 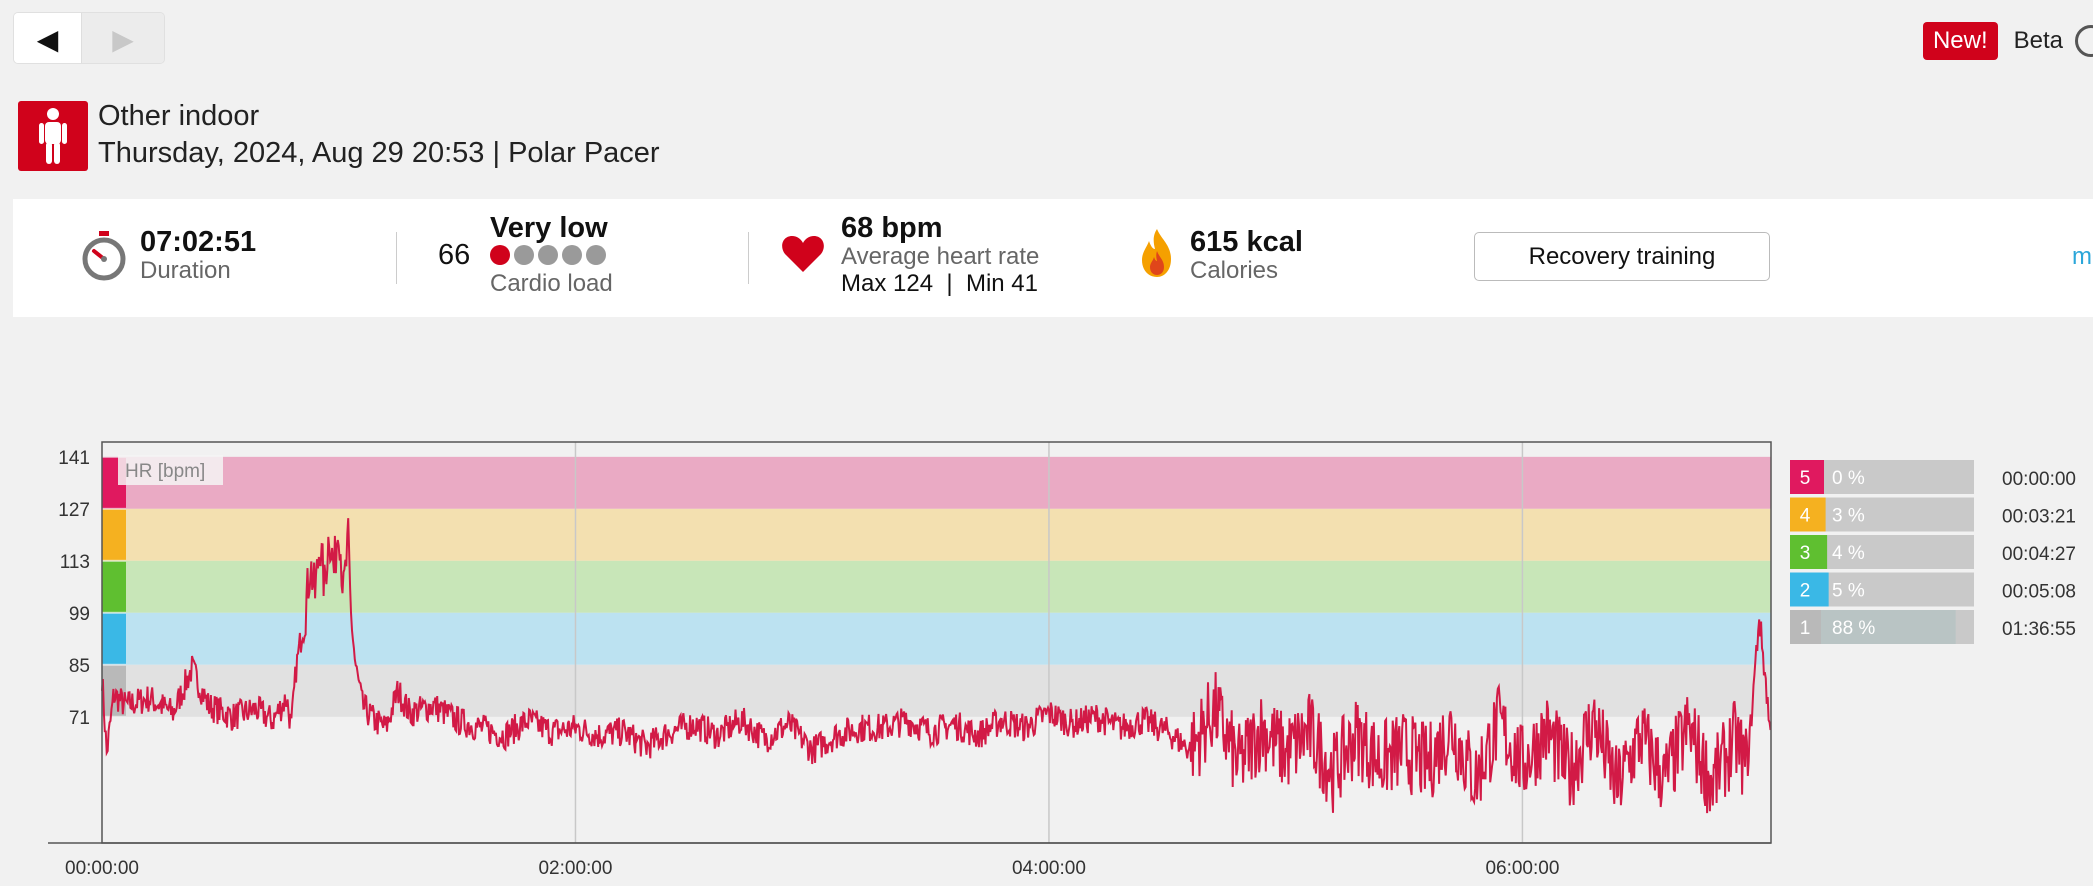 What do you see at coordinates (198, 242) in the screenshot?
I see `duration-value: 07:02:51` at bounding box center [198, 242].